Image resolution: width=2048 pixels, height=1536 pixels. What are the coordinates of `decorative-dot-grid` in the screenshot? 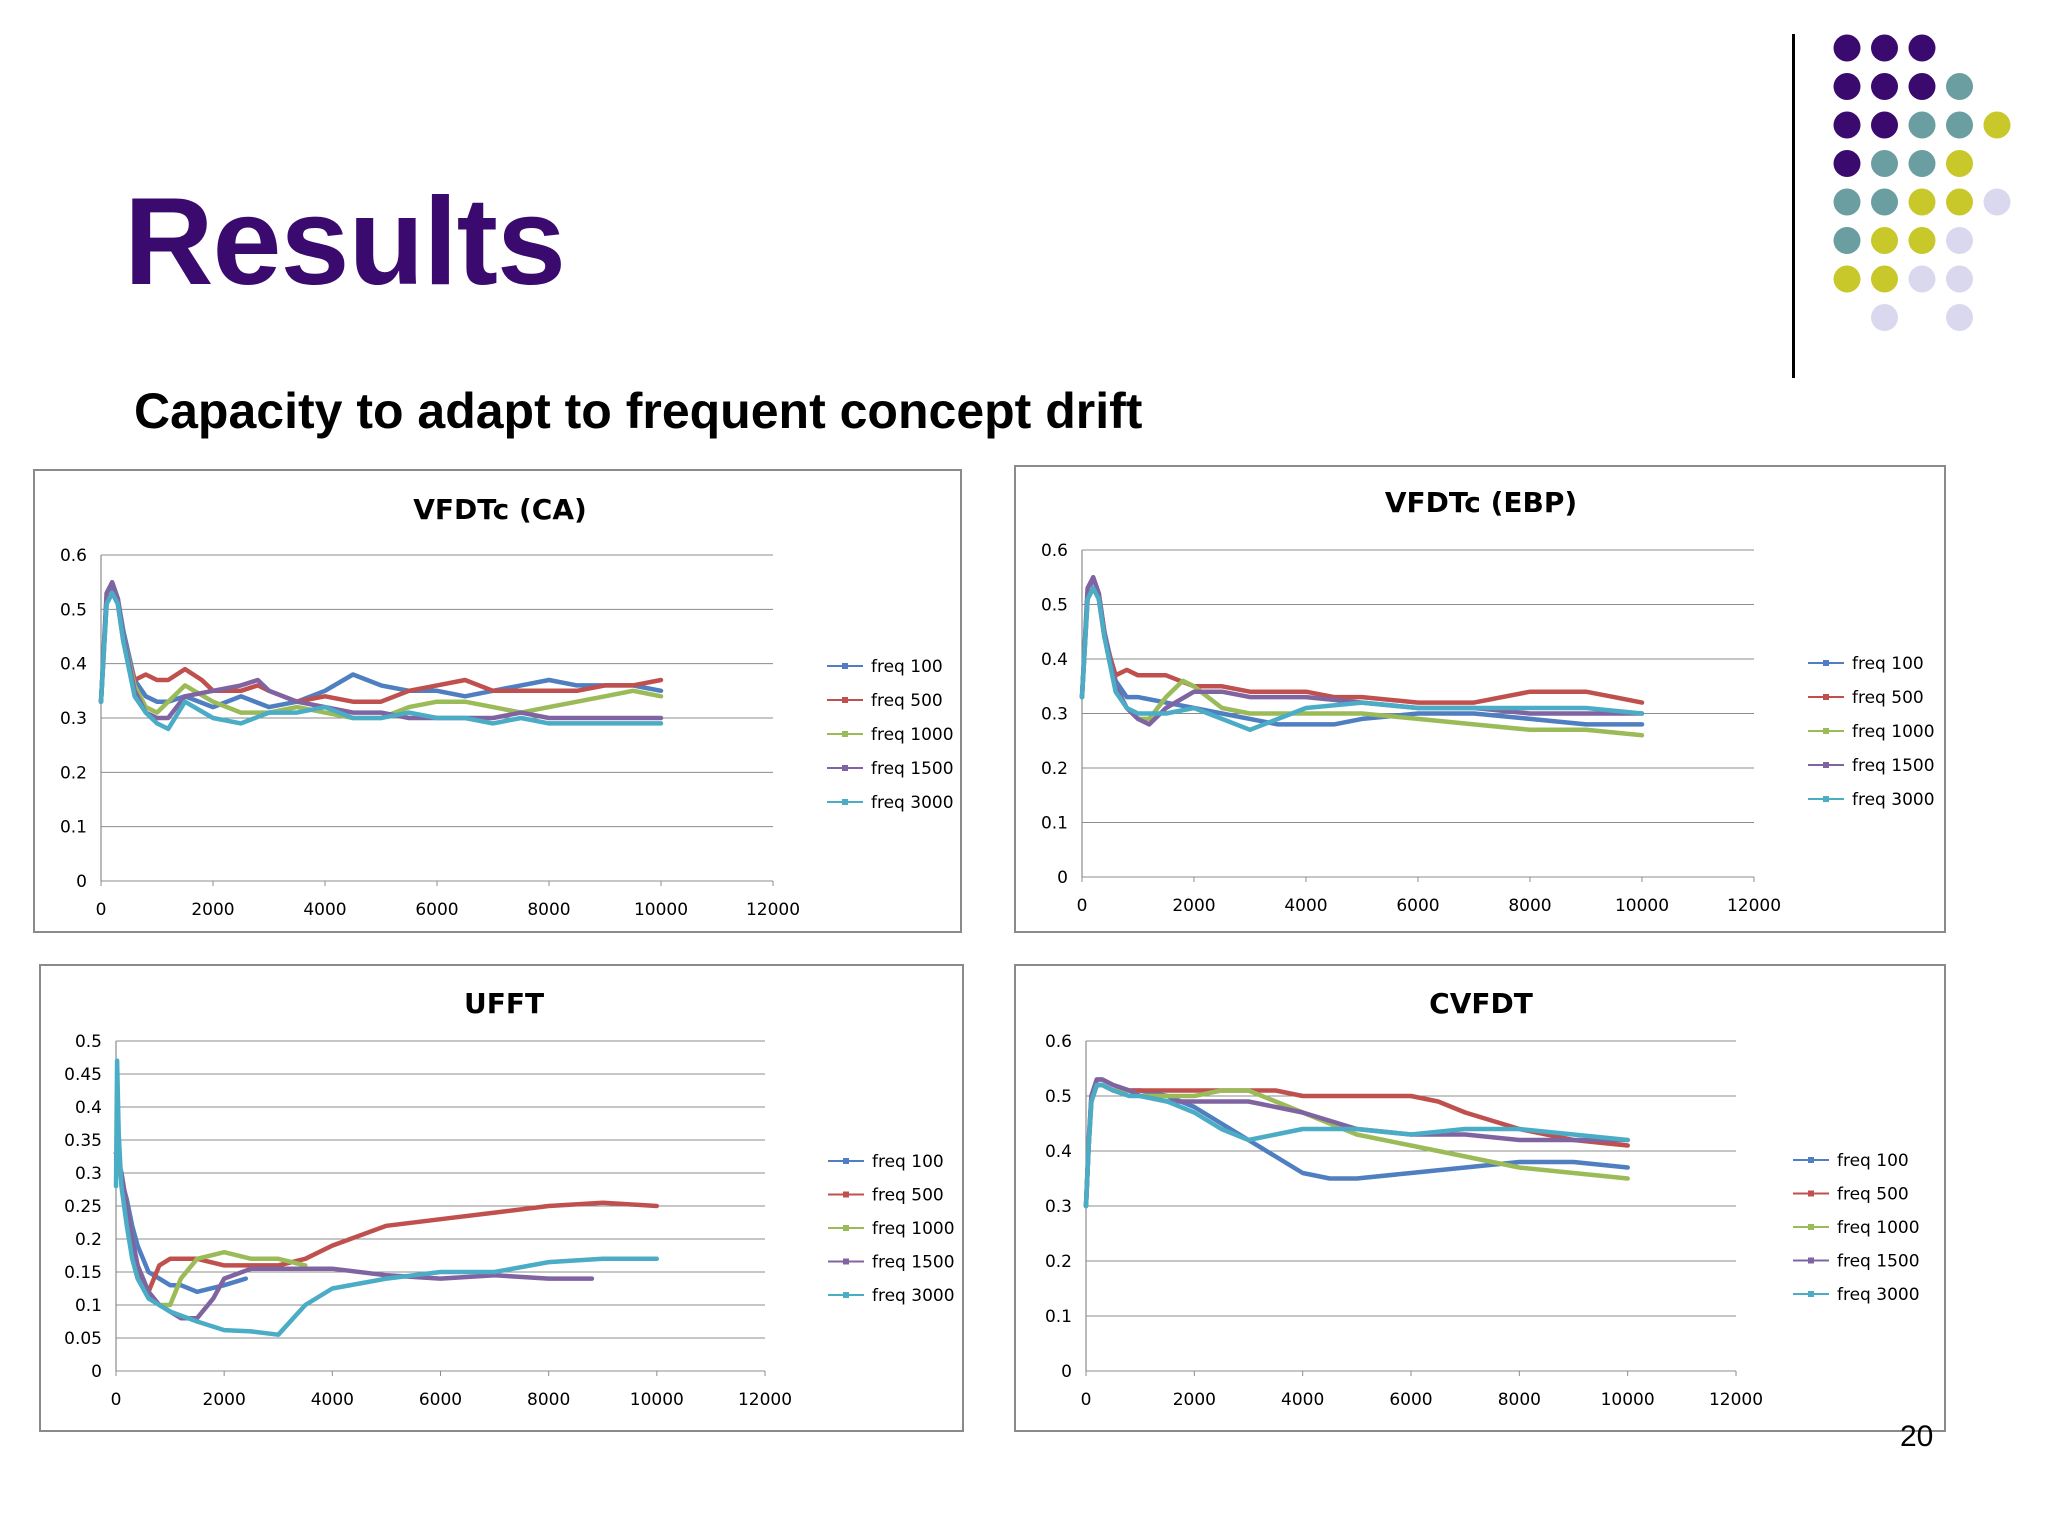 It's located at (1922, 182).